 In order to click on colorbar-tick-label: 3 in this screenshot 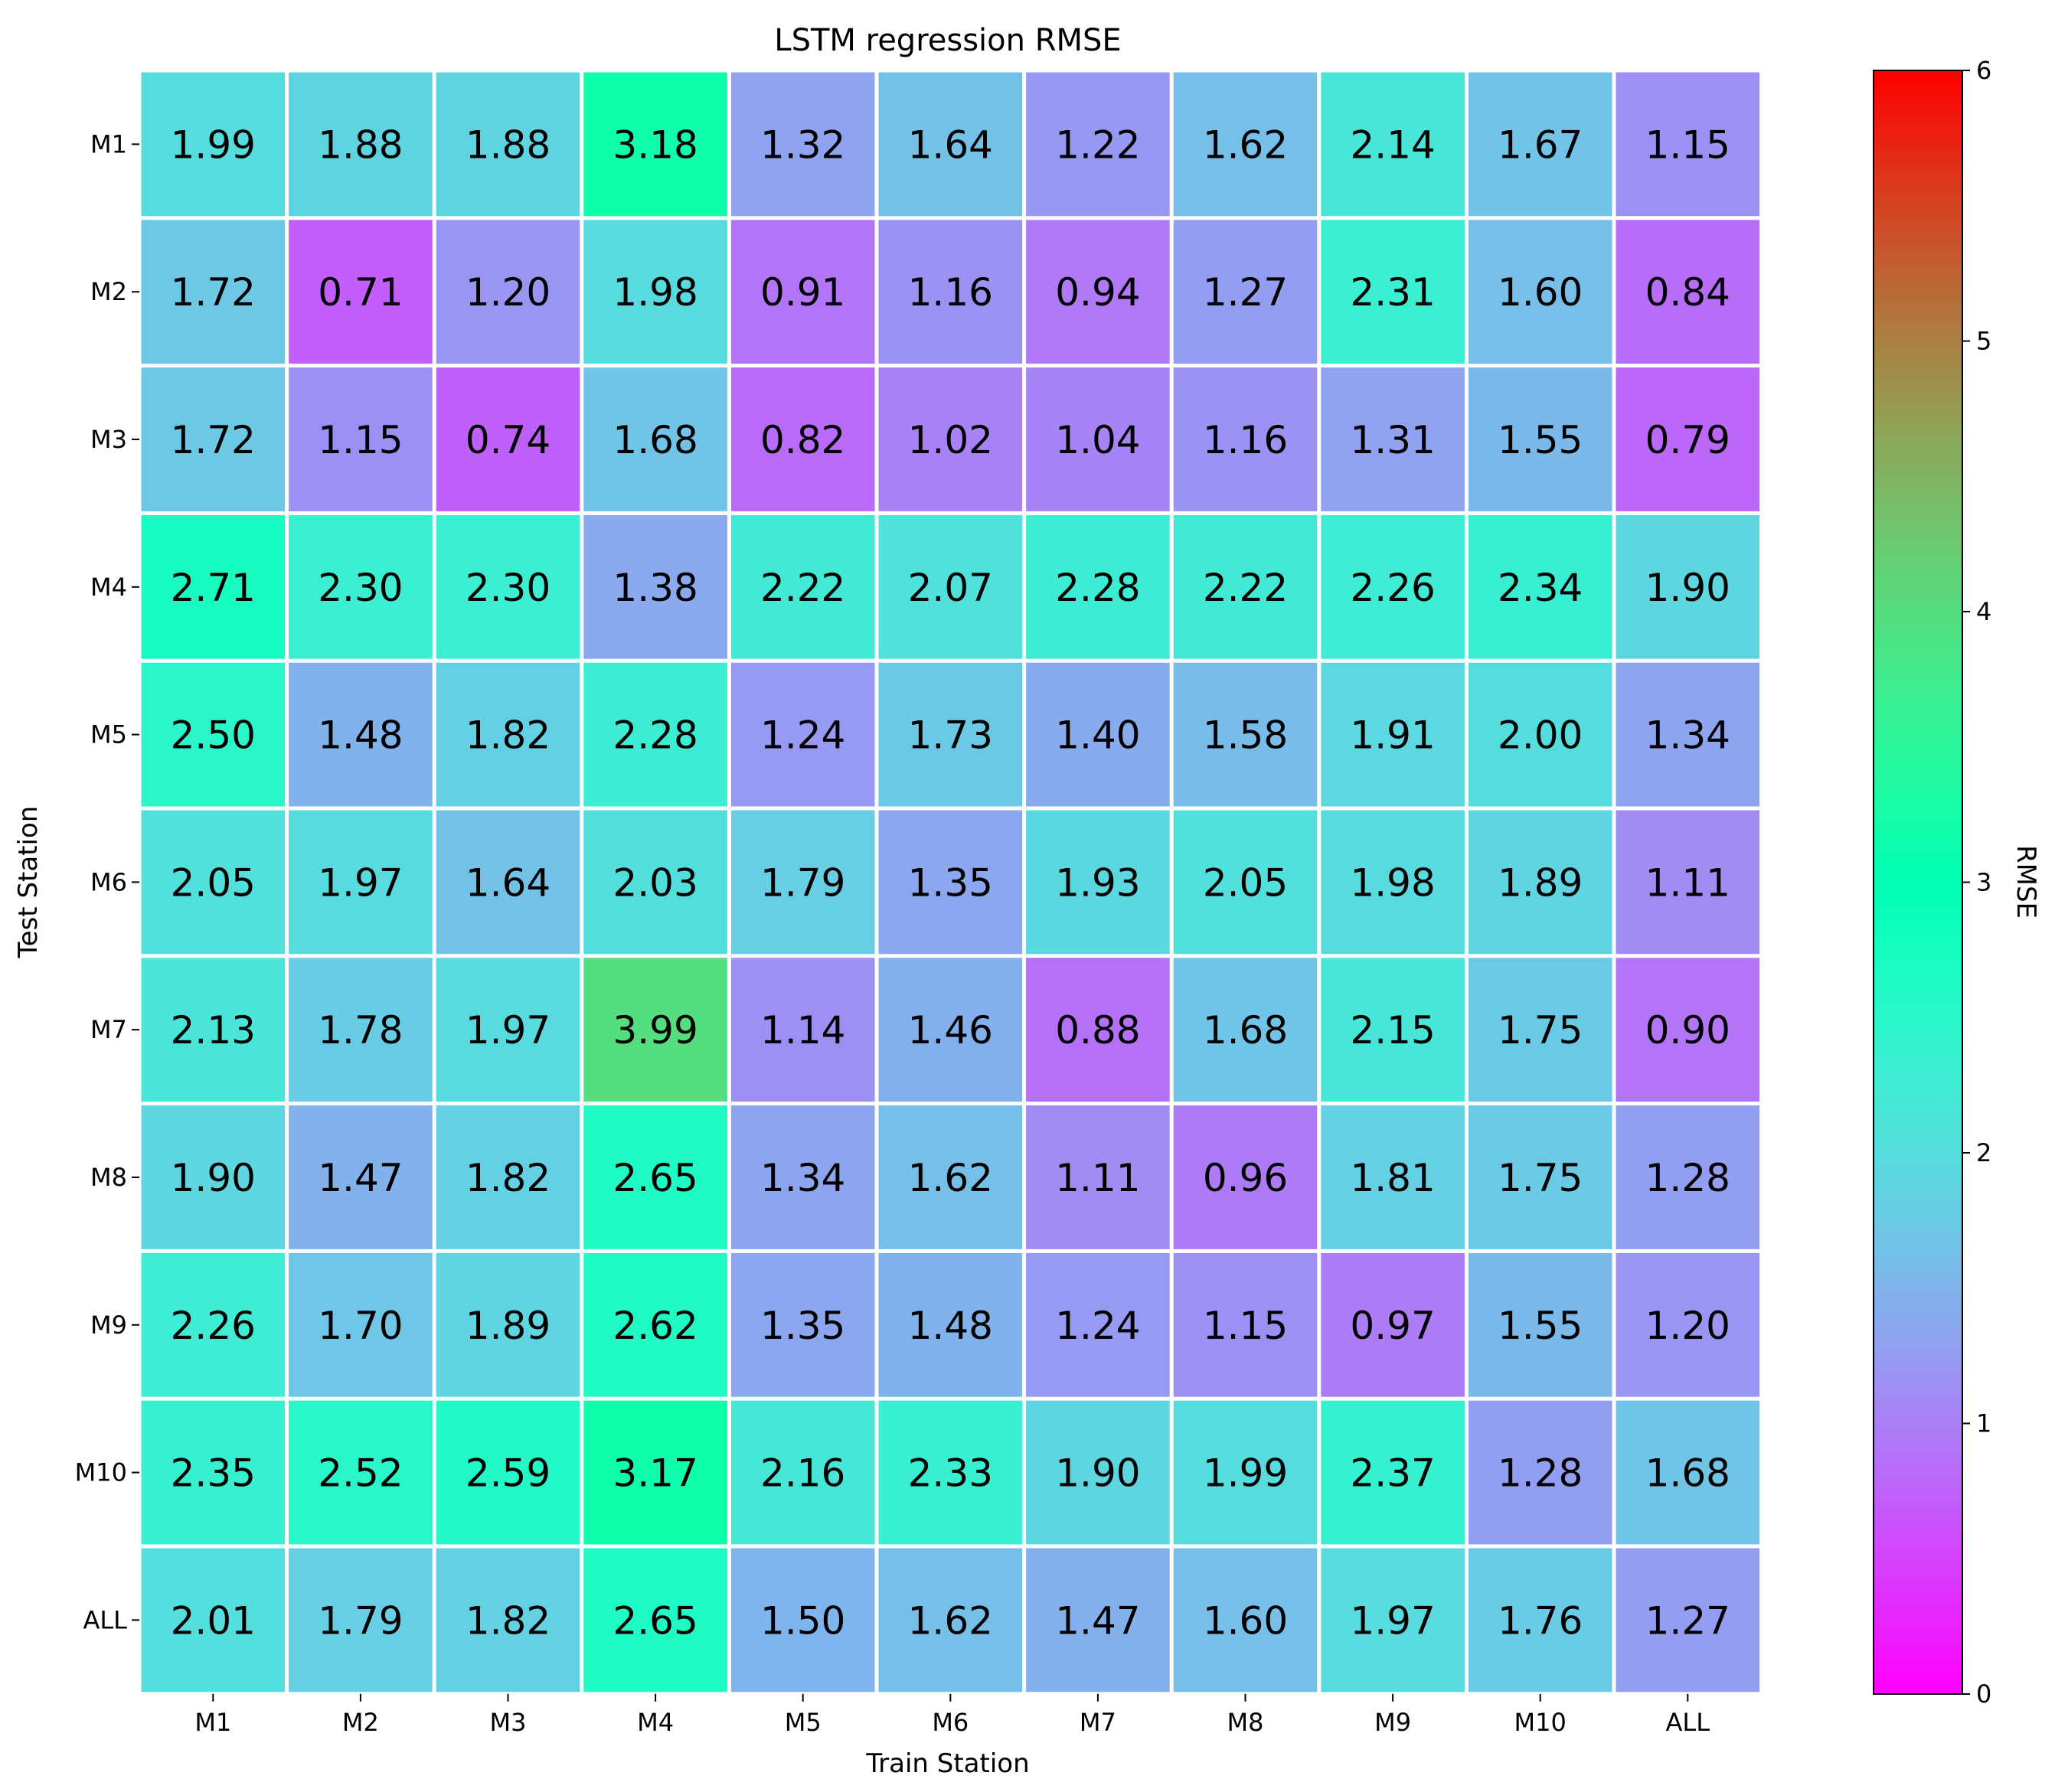, I will do `click(1983, 883)`.